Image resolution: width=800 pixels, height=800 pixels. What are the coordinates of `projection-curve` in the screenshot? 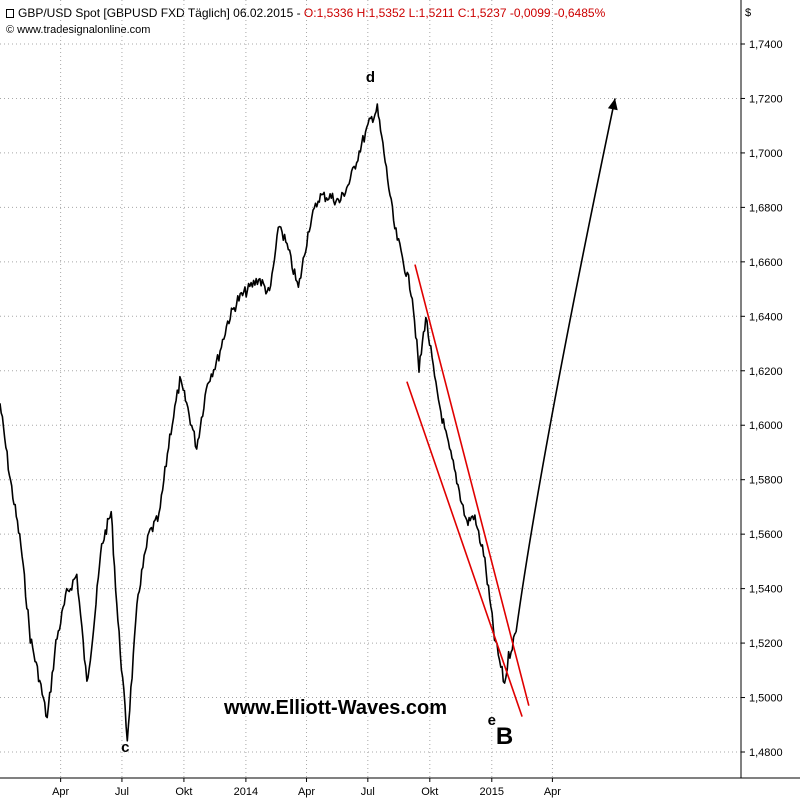 It's located at (565, 365).